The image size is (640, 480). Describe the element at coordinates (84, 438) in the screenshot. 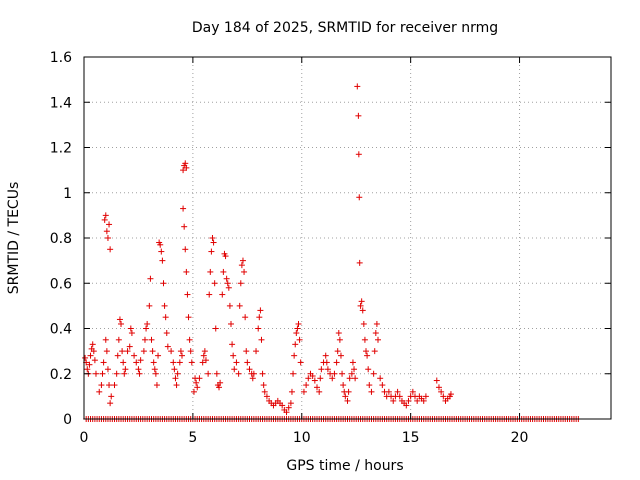

I see `x-tick-label: 0` at that location.